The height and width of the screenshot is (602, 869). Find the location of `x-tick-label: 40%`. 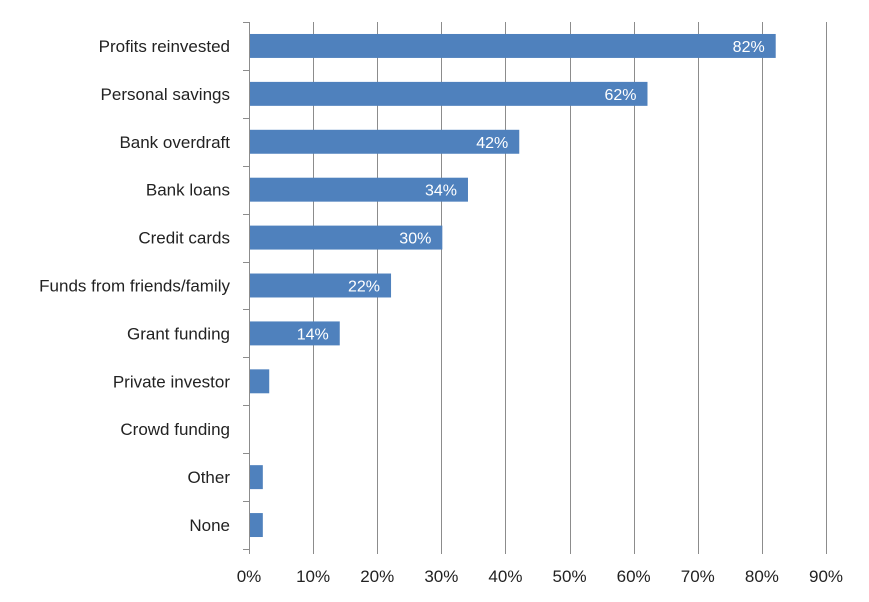

x-tick-label: 40% is located at coordinates (505, 576).